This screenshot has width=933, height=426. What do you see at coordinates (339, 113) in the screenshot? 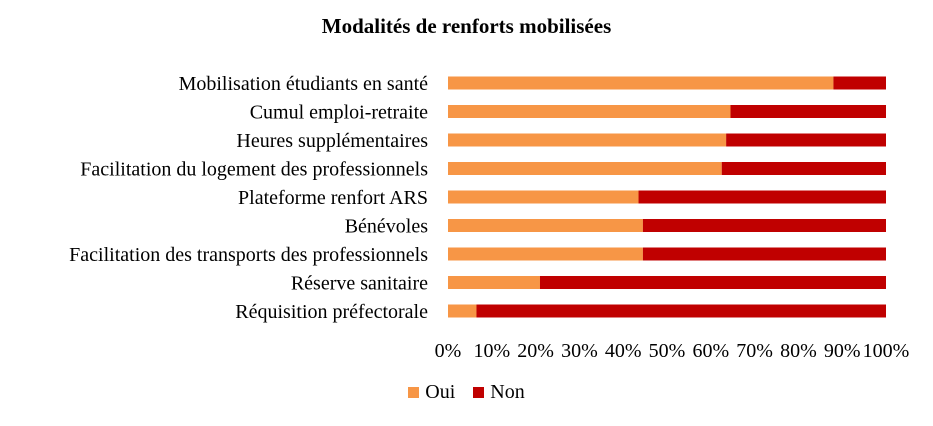
I see `category-label-cumul-emploi-retraite: Cumul emploi-retraite` at bounding box center [339, 113].